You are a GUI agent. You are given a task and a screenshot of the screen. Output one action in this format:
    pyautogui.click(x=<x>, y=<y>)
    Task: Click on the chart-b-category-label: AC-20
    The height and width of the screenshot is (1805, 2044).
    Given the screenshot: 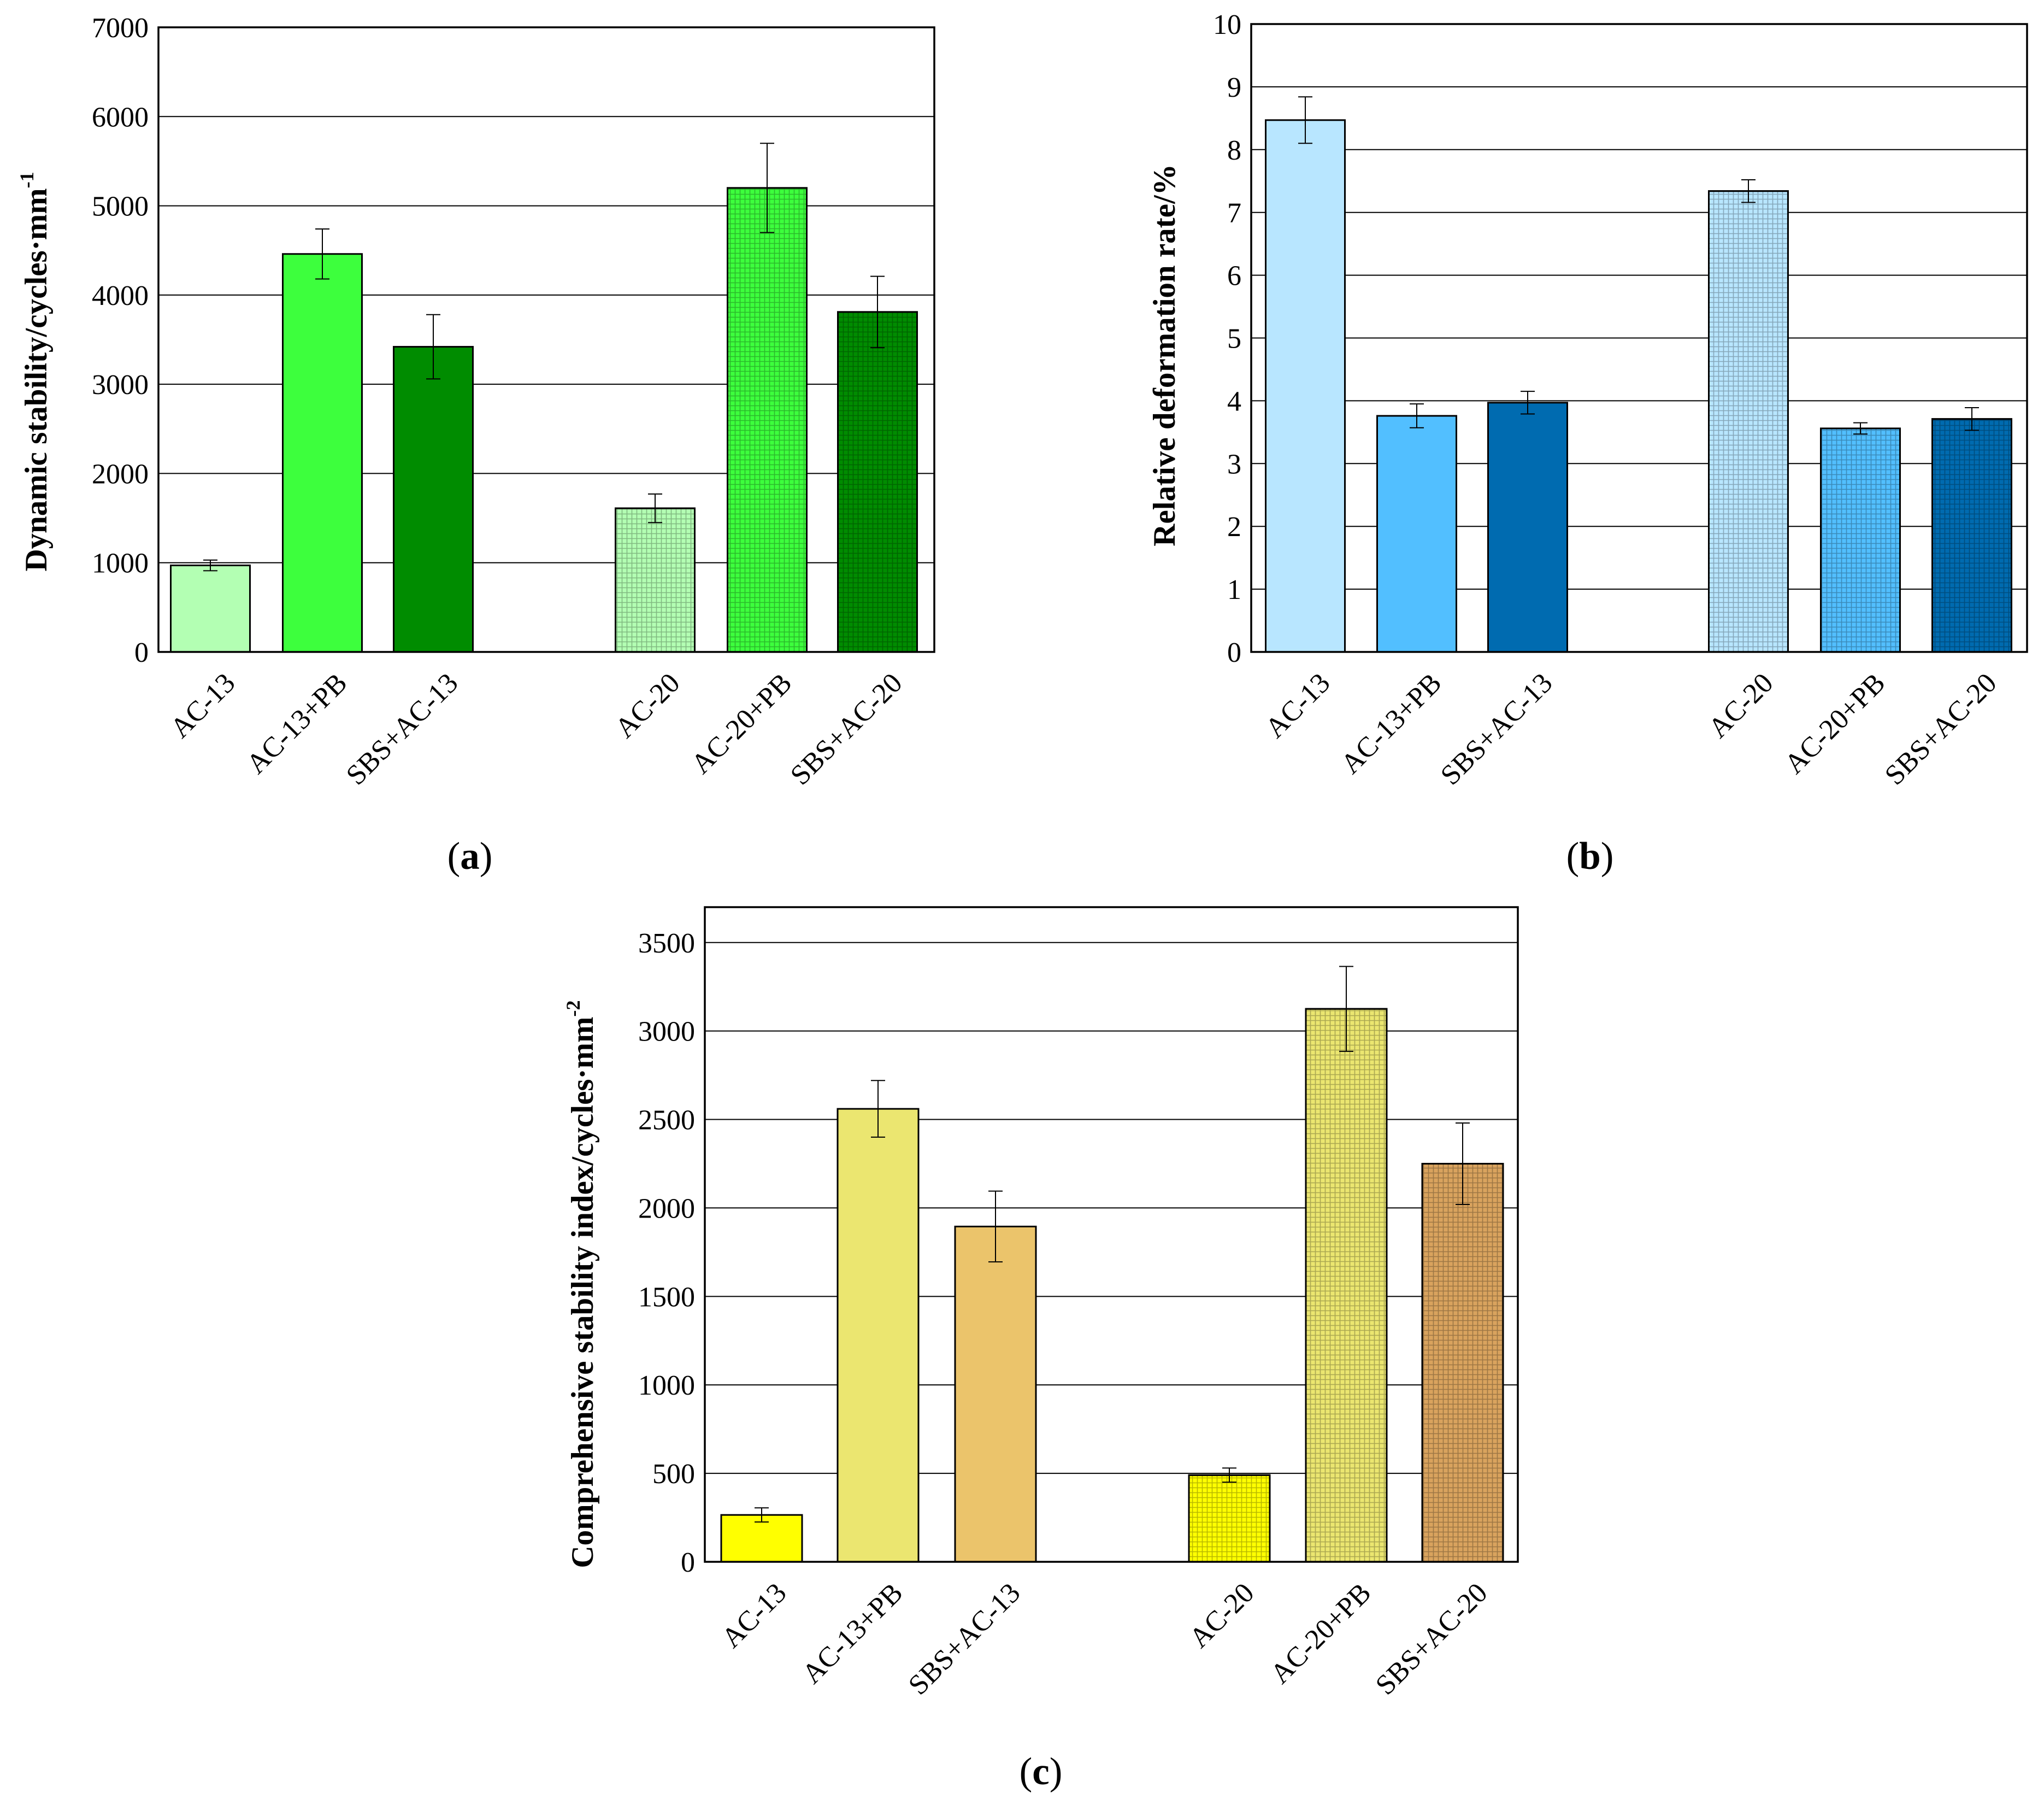 What is the action you would take?
    pyautogui.click(x=1741, y=705)
    